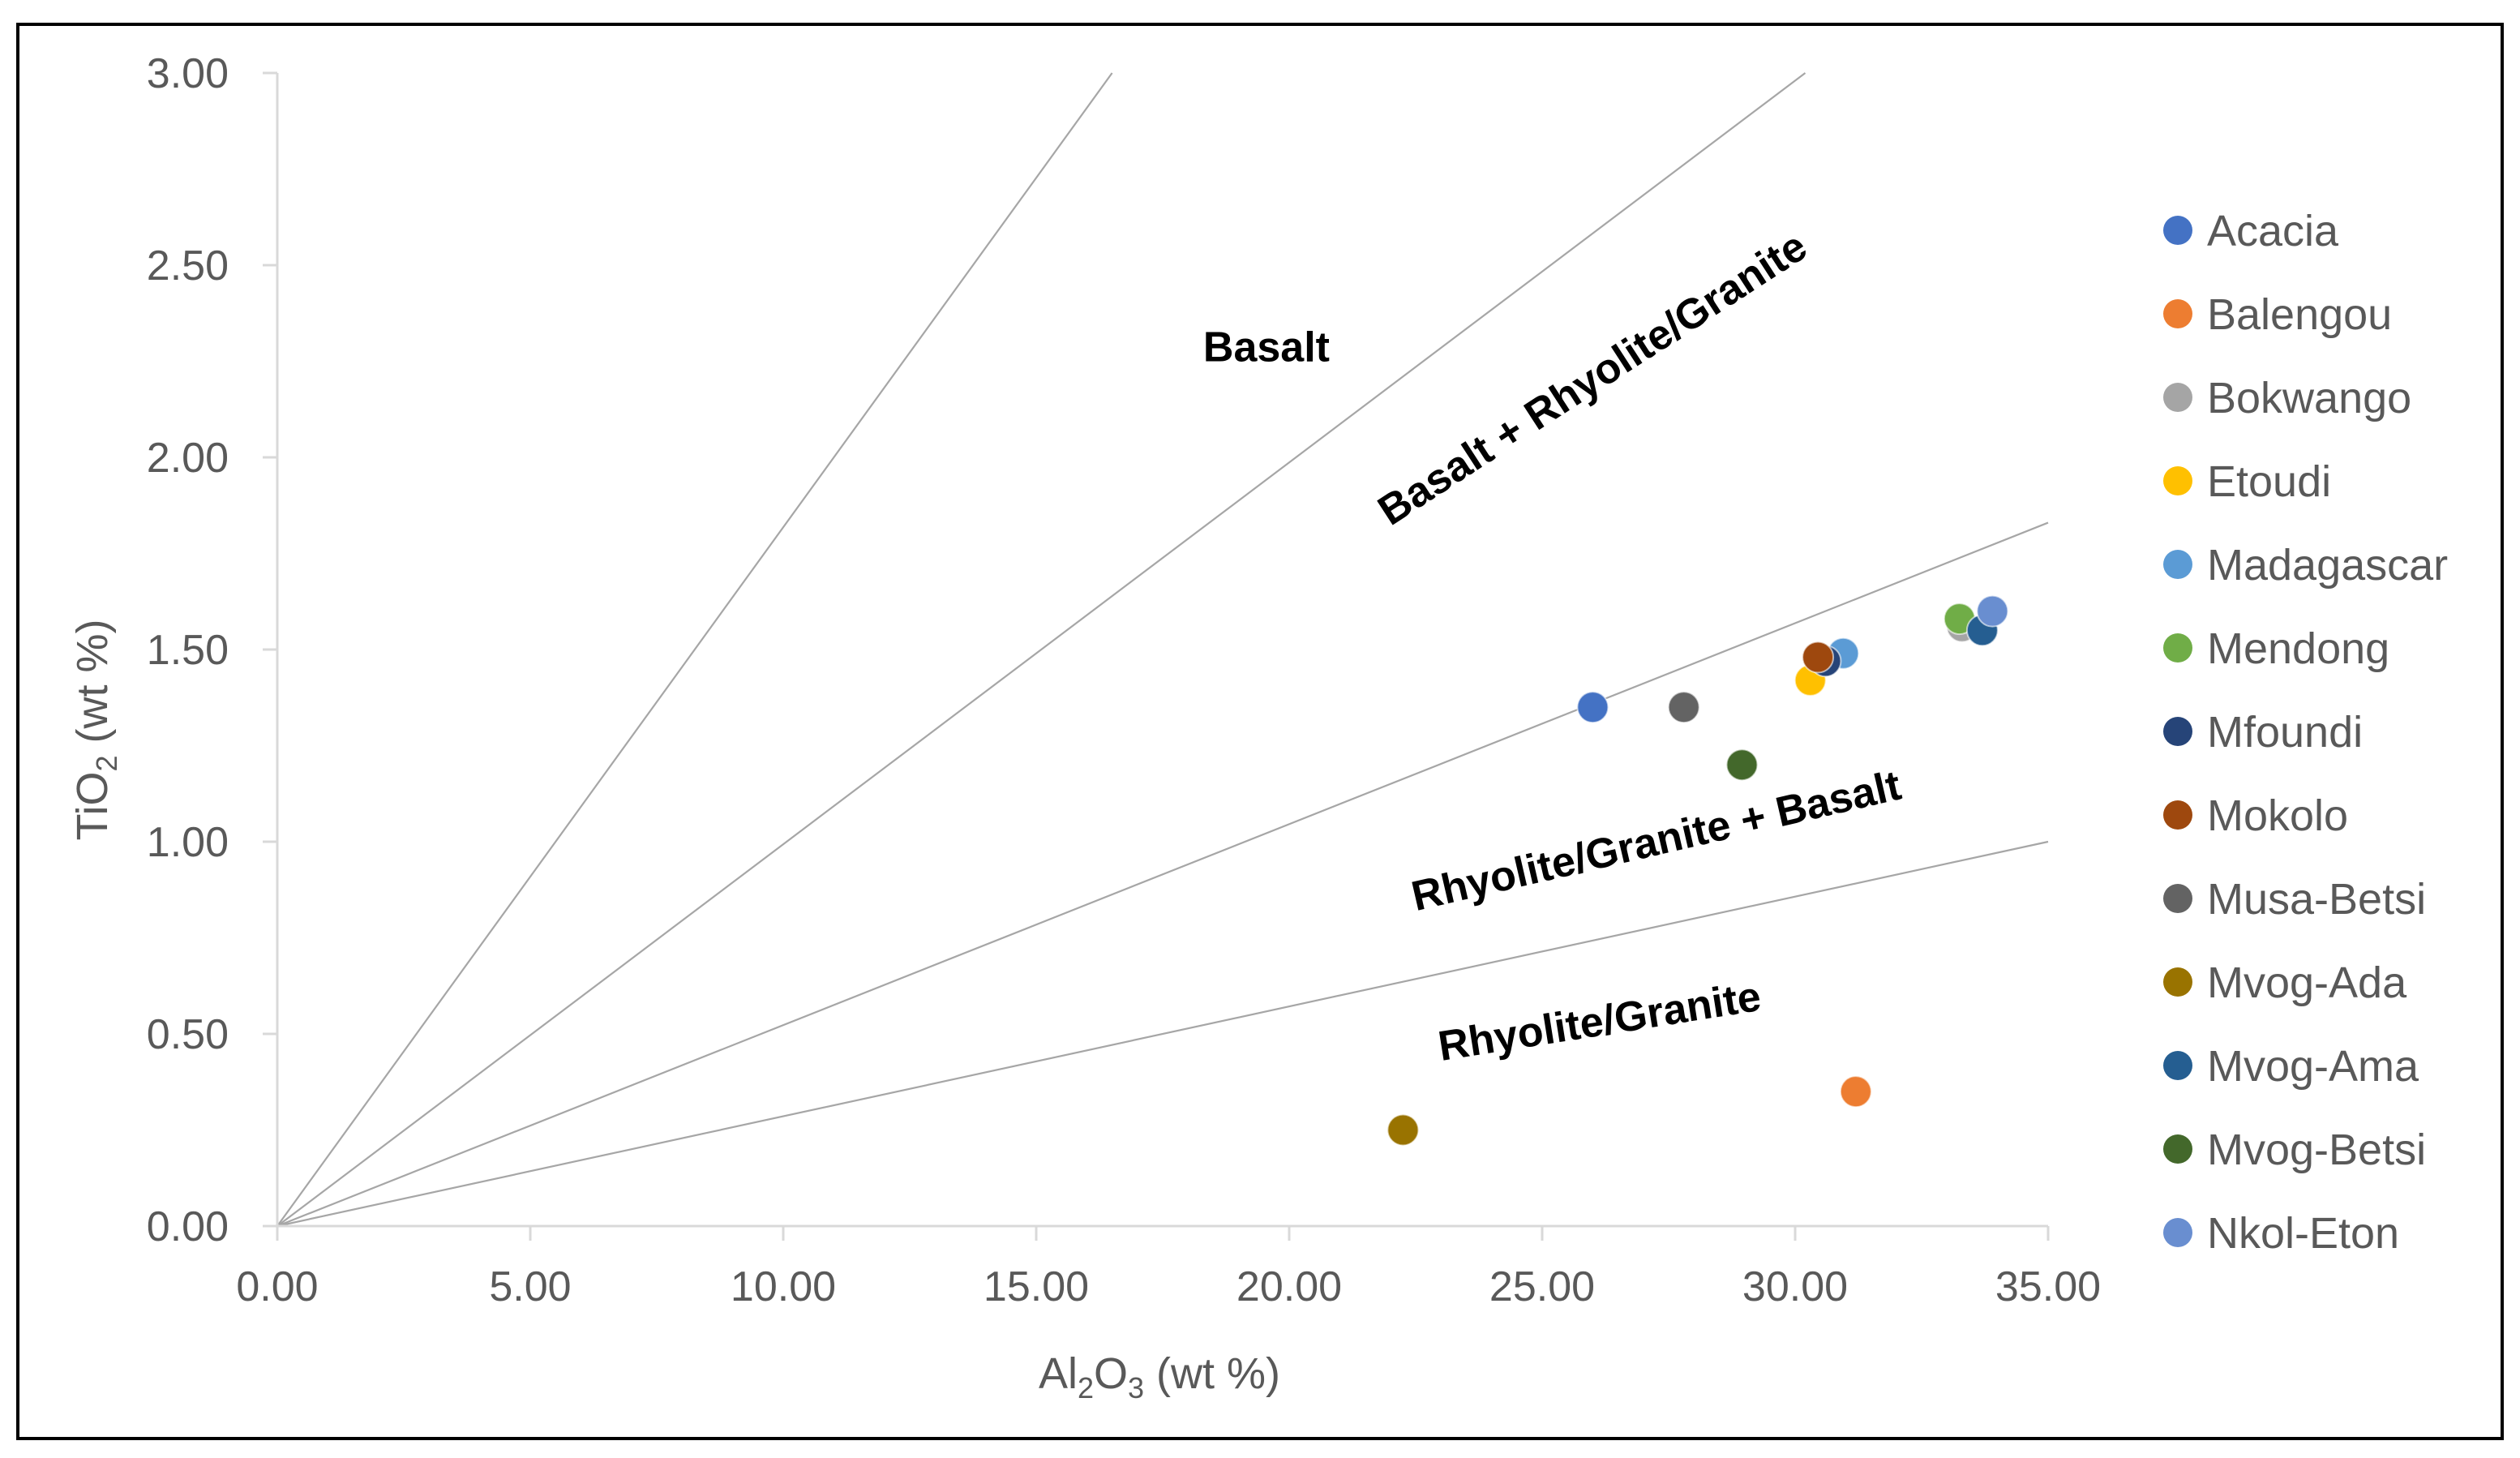 Image resolution: width=2520 pixels, height=1458 pixels. Describe the element at coordinates (2317, 899) in the screenshot. I see `legend-label: Musa-Betsi` at that location.